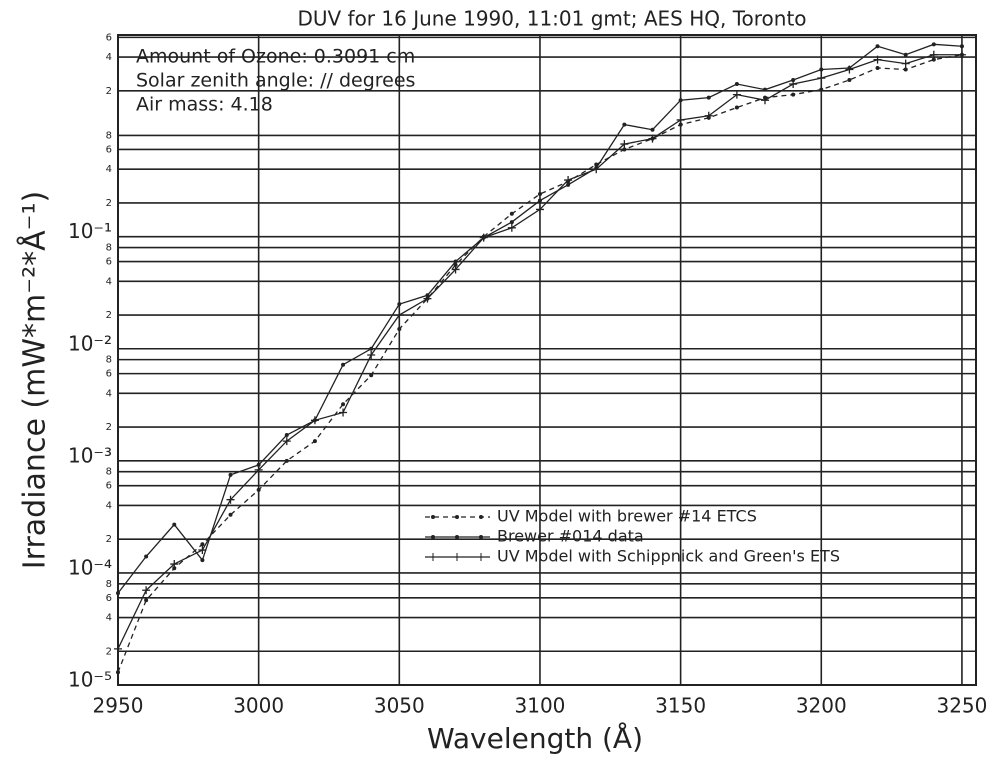 The image size is (990, 757). What do you see at coordinates (570, 536) in the screenshot?
I see `legend-label: Brewer #014 data` at bounding box center [570, 536].